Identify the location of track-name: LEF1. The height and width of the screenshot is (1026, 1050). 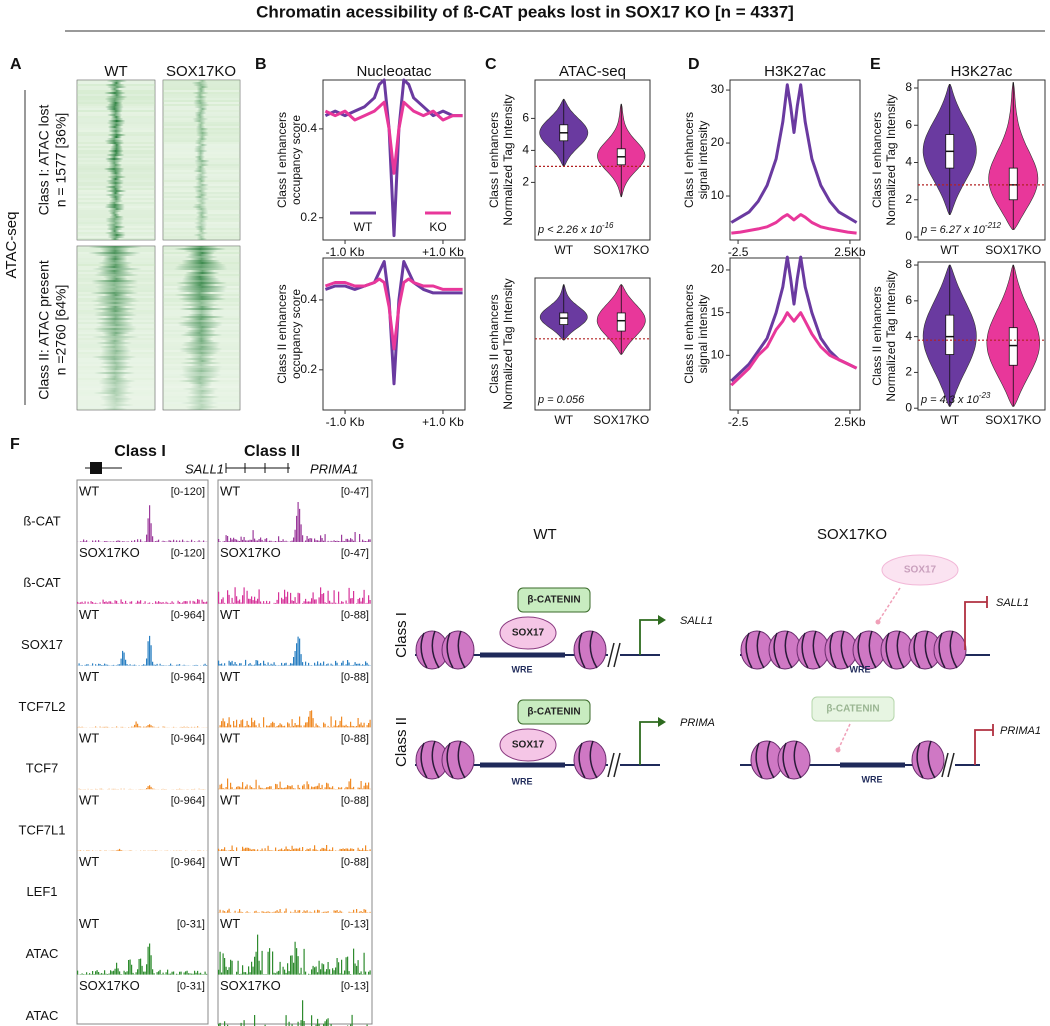
(41, 891).